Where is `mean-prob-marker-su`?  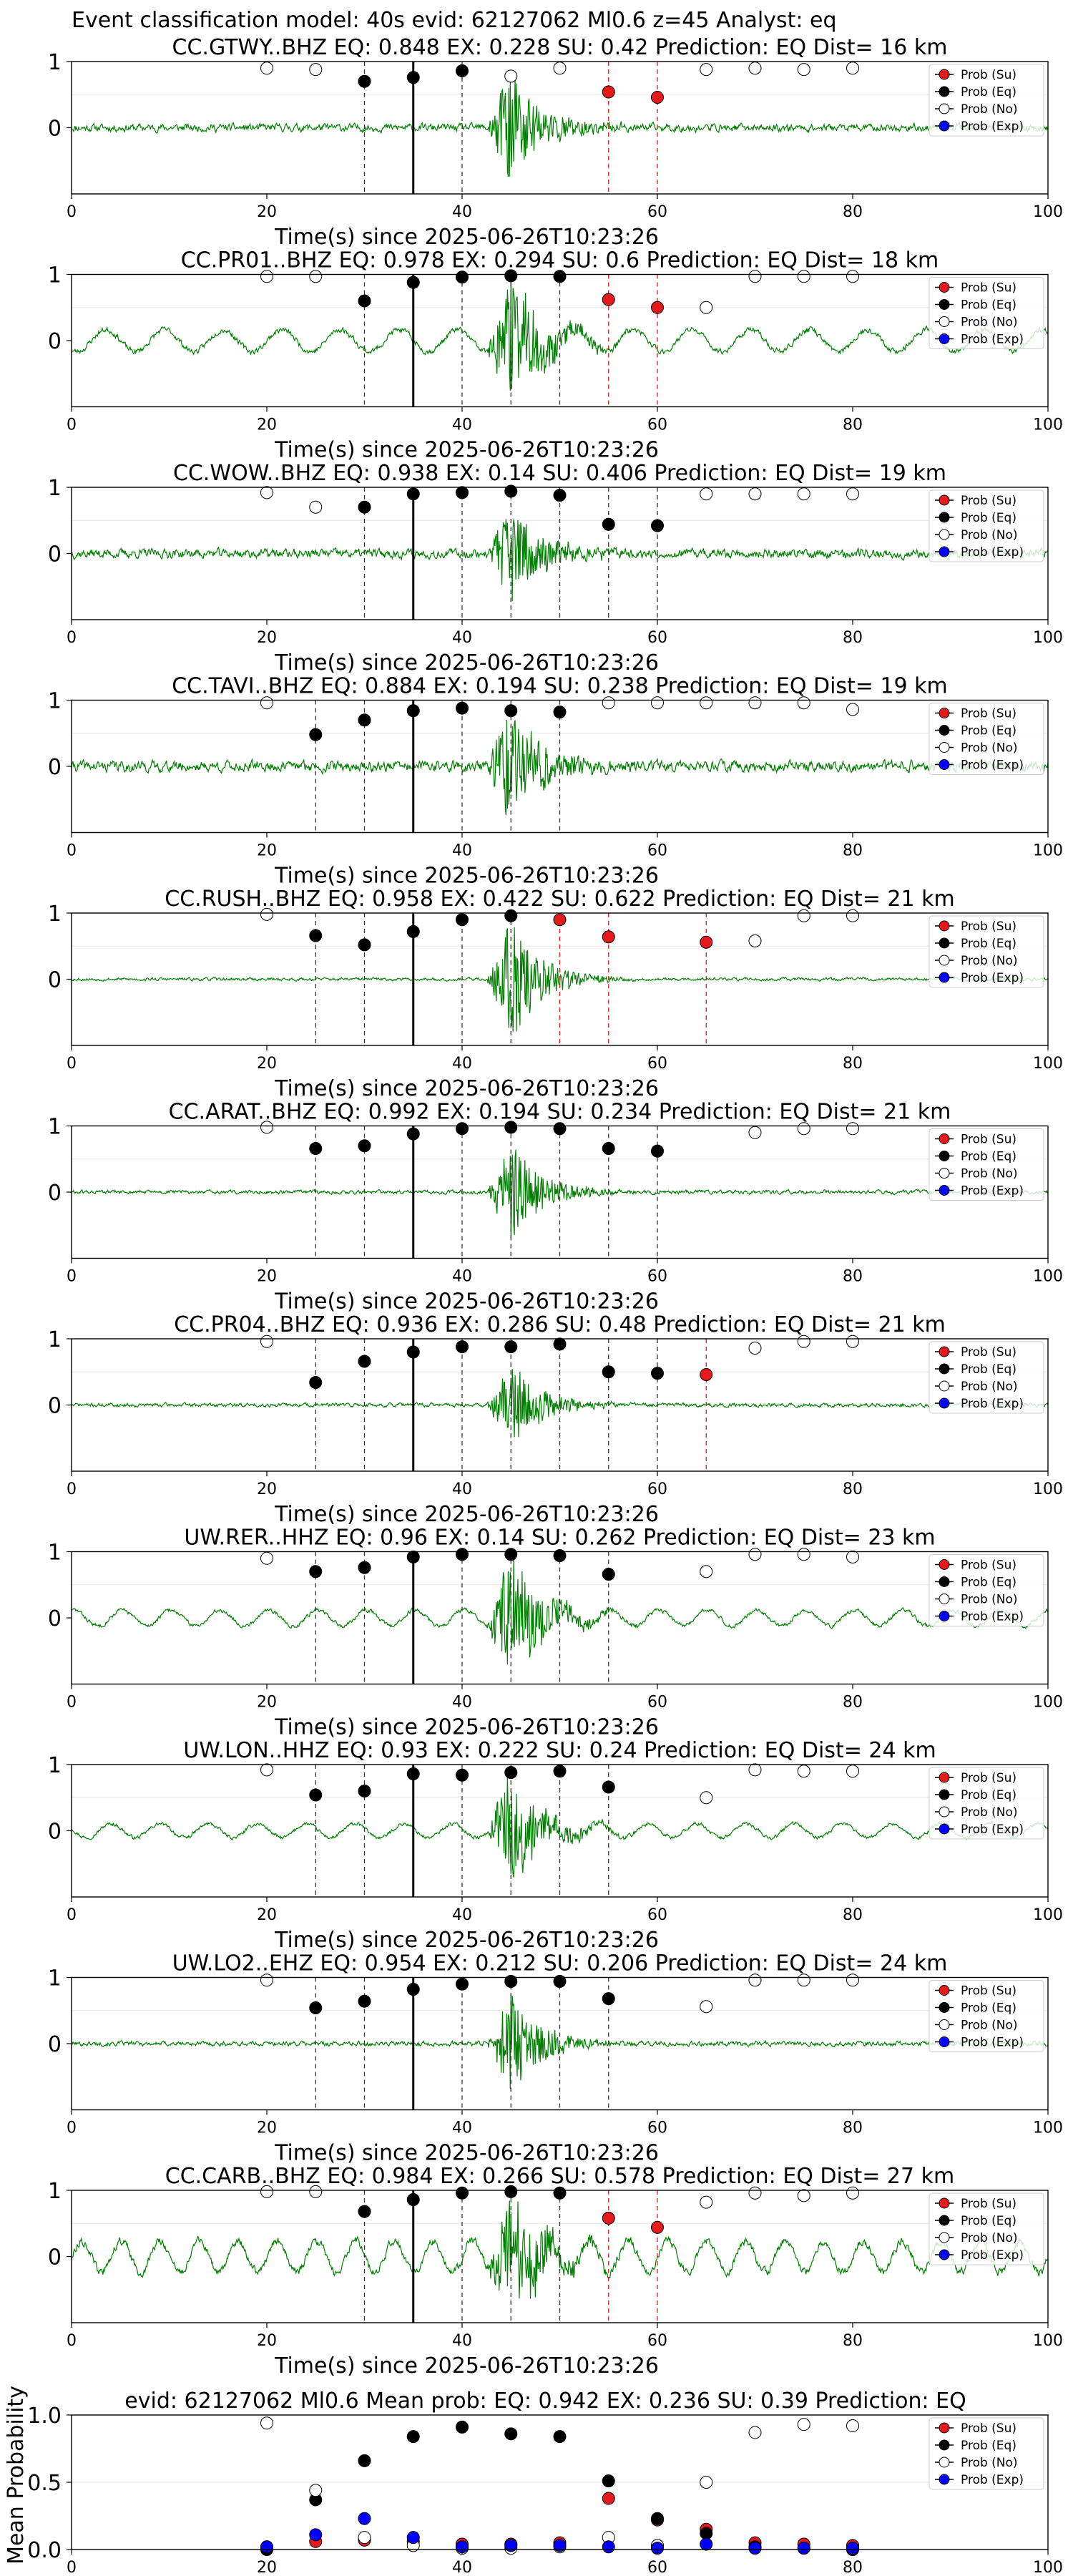
mean-prob-marker-su is located at coordinates (608, 2498).